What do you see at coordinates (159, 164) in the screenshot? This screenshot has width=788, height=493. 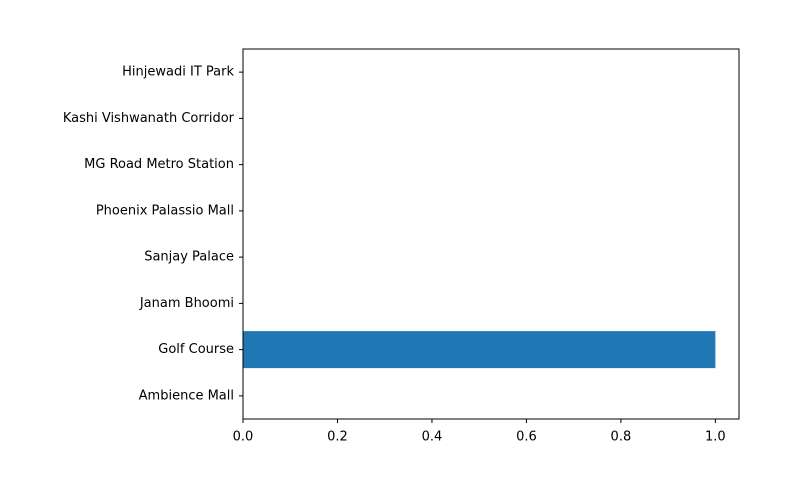 I see `y-tick-label: MG Road Metro Station` at bounding box center [159, 164].